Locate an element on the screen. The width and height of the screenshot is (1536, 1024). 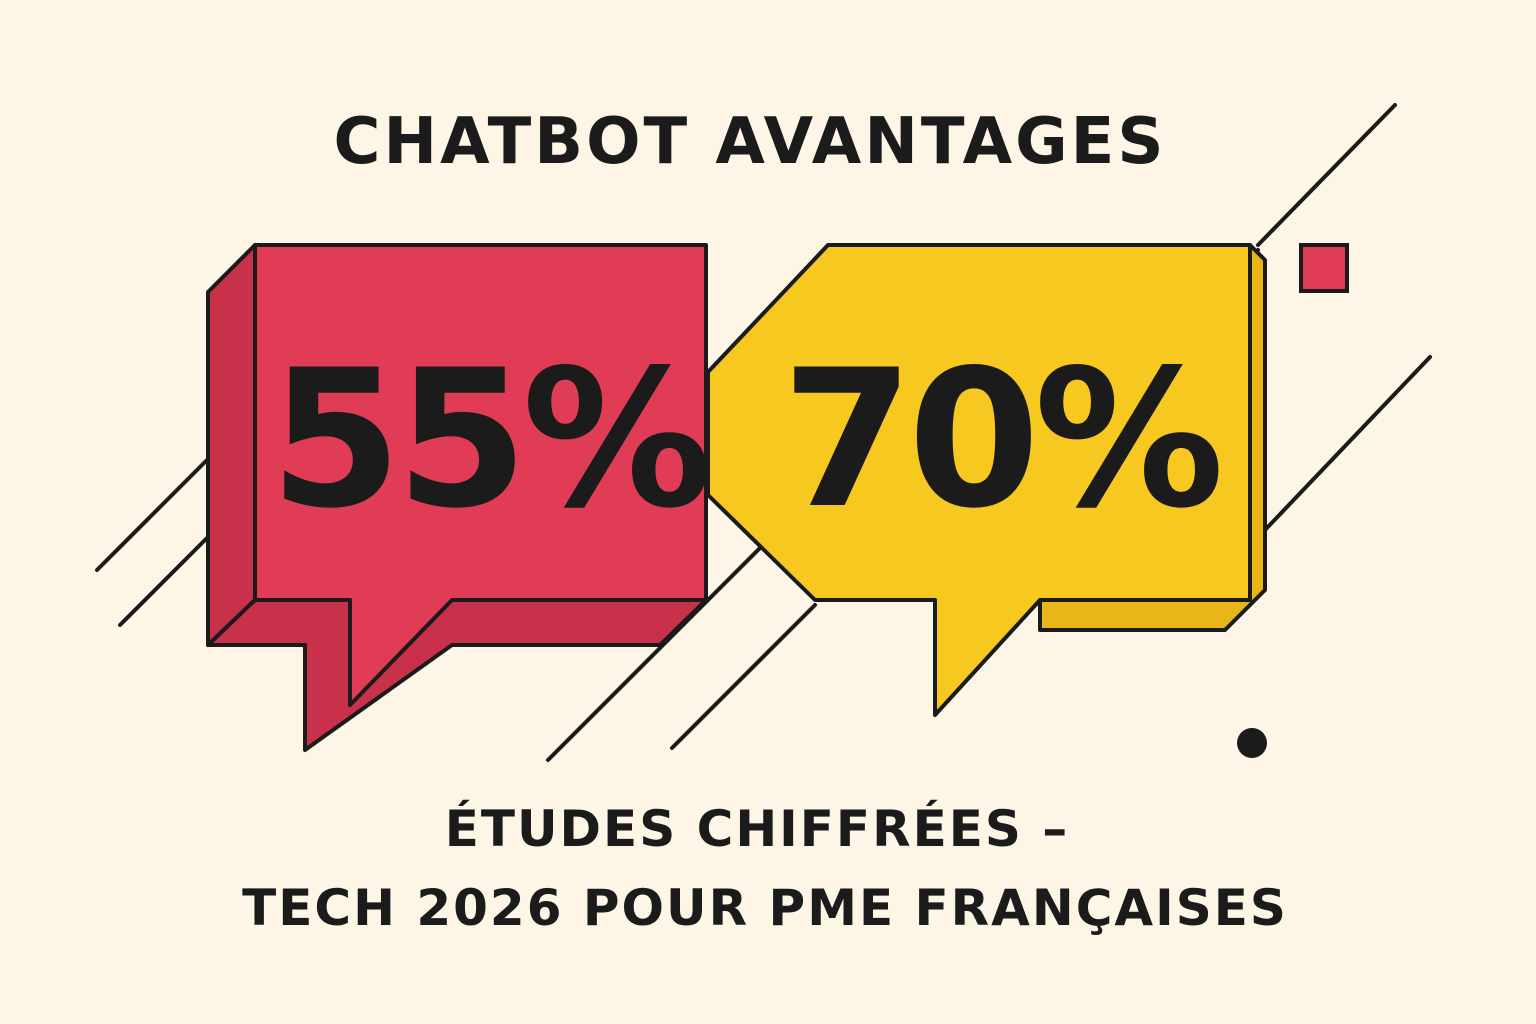
title: CHATBOT AVANTAGES is located at coordinates (750, 142).